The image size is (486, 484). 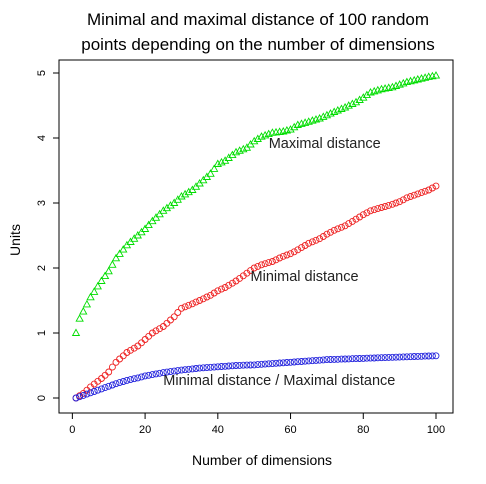 I want to click on y-tick-label: 5, so click(x=42, y=73).